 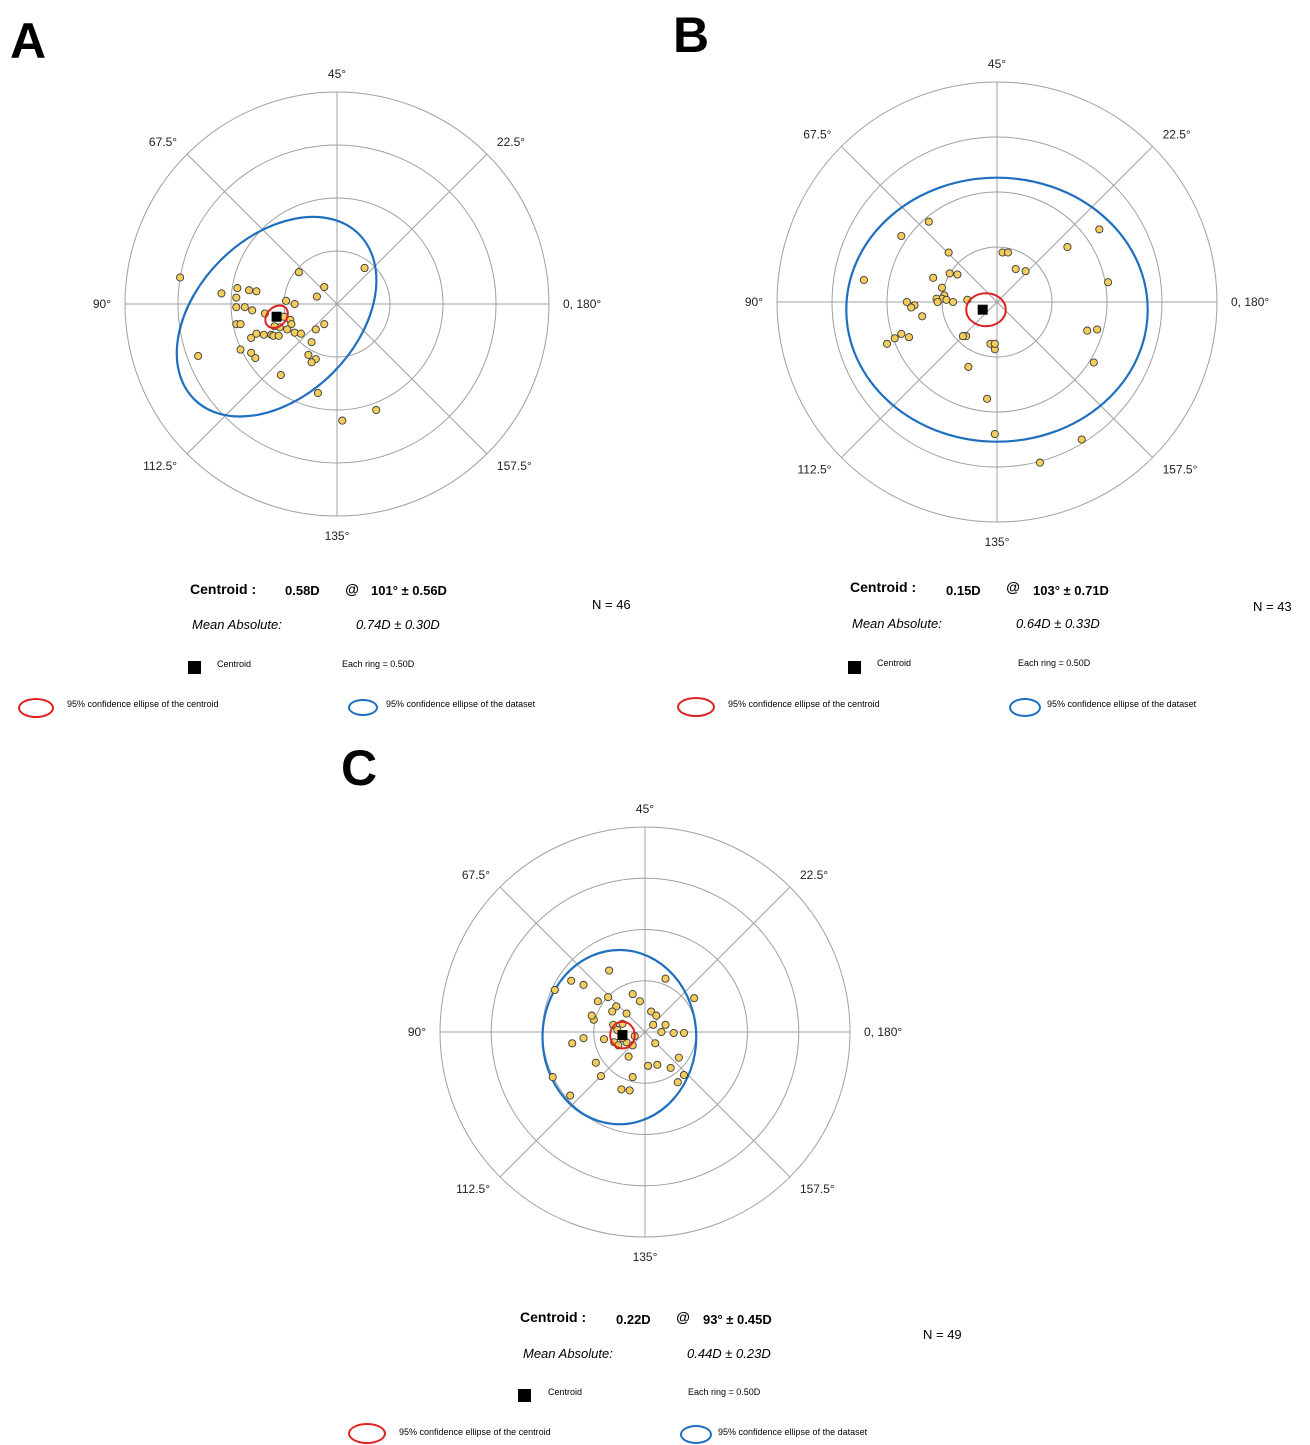 I want to click on panel-label: A, so click(x=28, y=41).